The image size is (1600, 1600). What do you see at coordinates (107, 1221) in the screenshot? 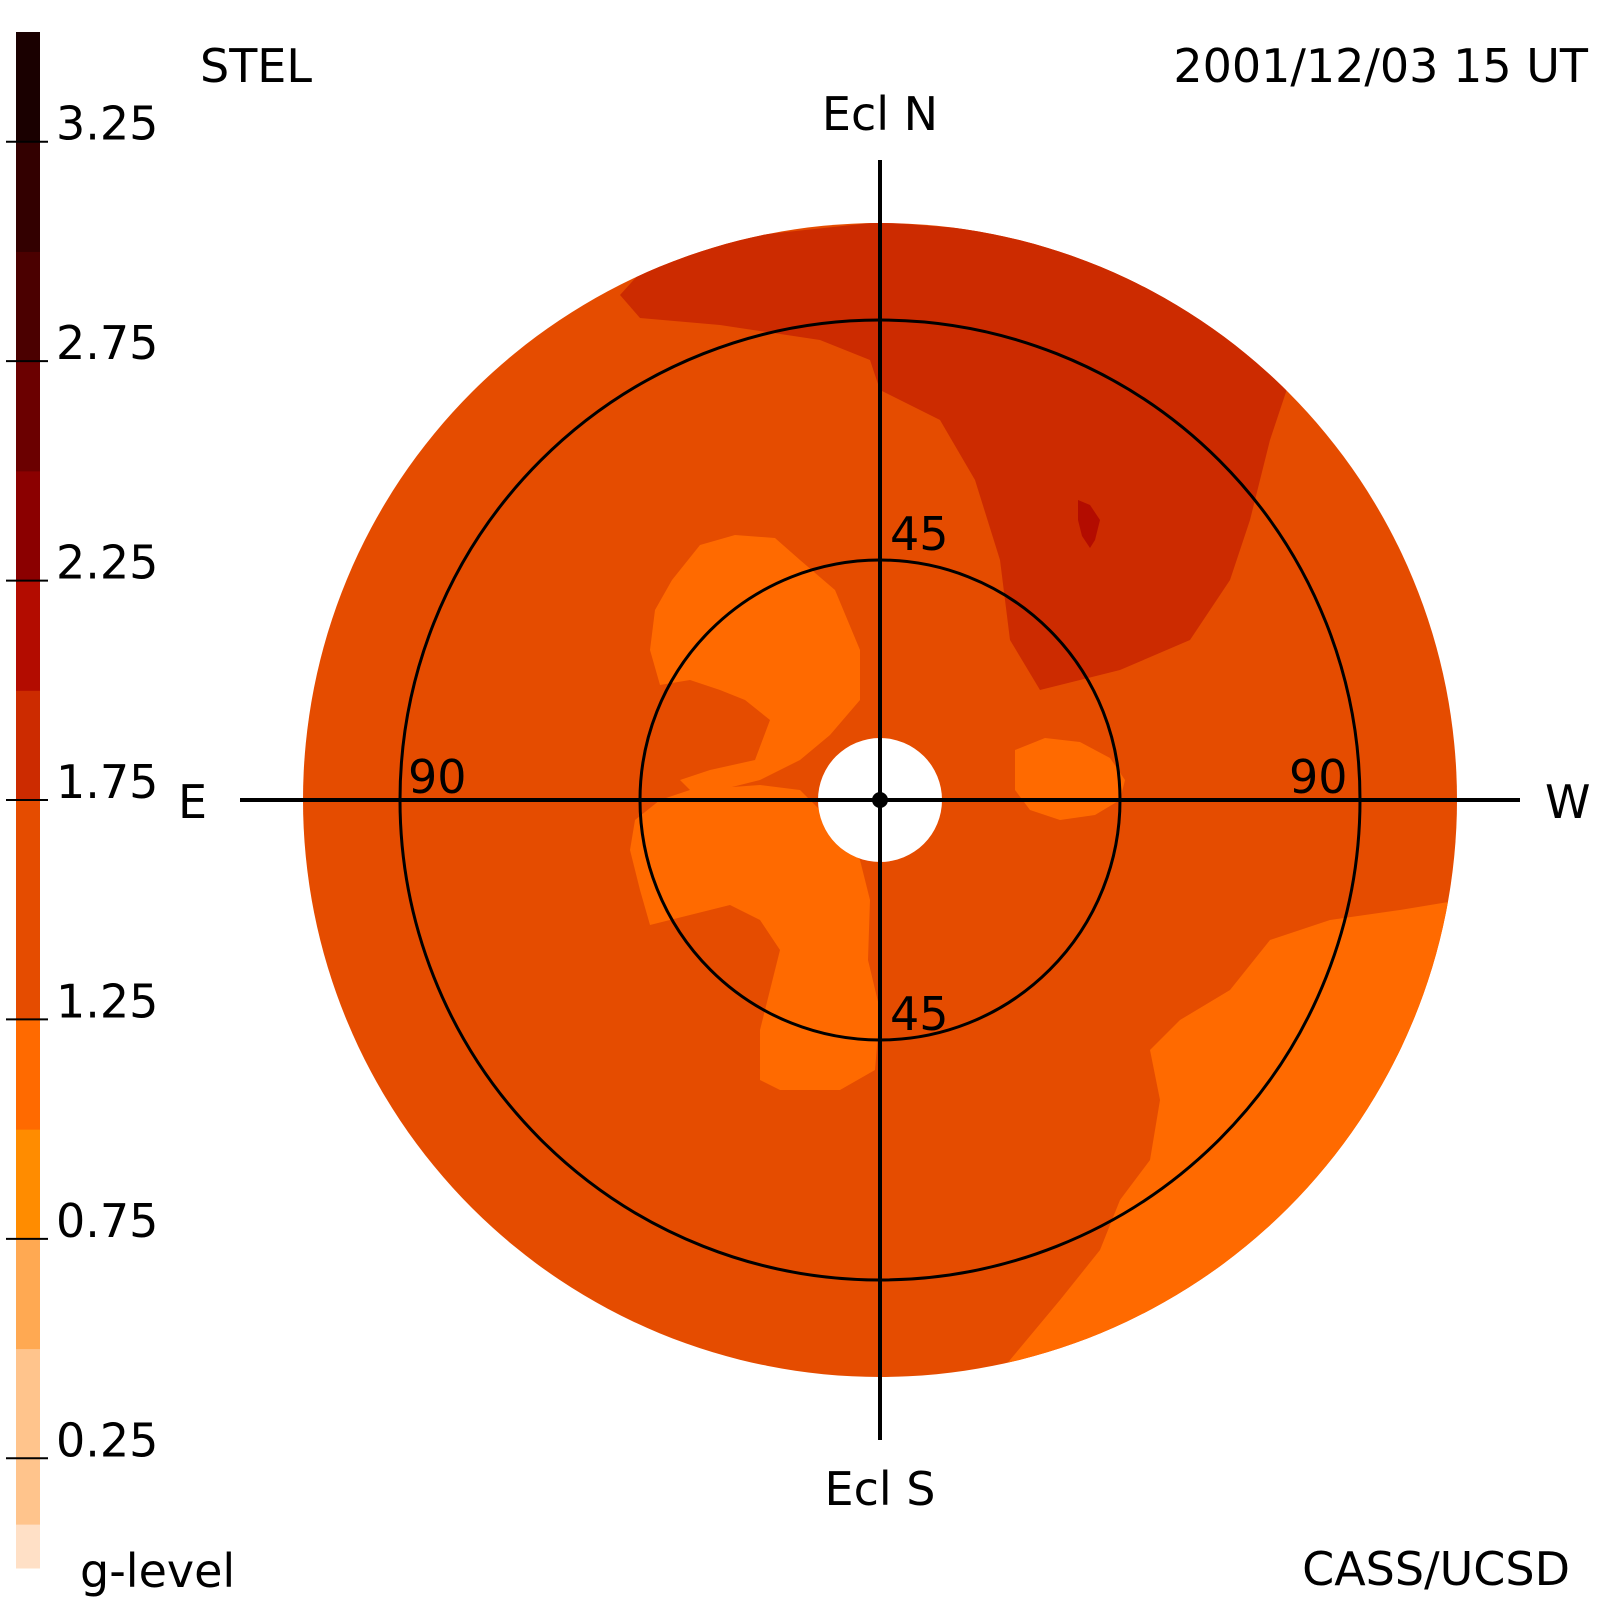
I see `colorbar-tick-label: 0.75` at bounding box center [107, 1221].